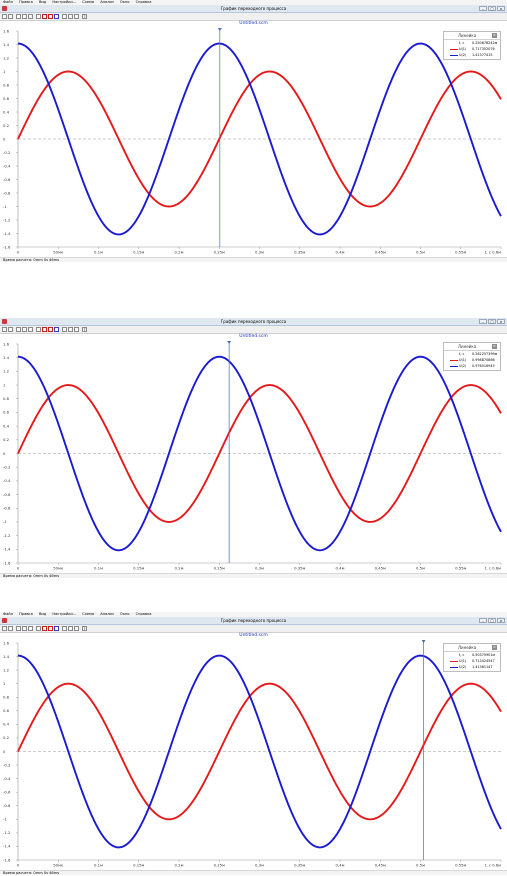 The image size is (507, 876). What do you see at coordinates (4, 138) in the screenshot?
I see `y-tick-label: 0` at bounding box center [4, 138].